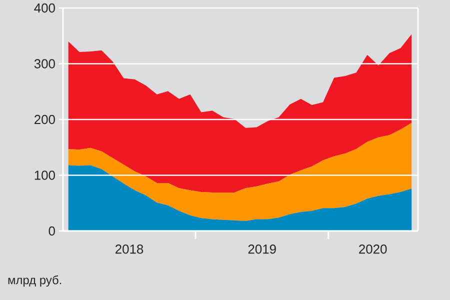 The height and width of the screenshot is (300, 450). Describe the element at coordinates (44, 175) in the screenshot. I see `y-tick-label: 100` at that location.